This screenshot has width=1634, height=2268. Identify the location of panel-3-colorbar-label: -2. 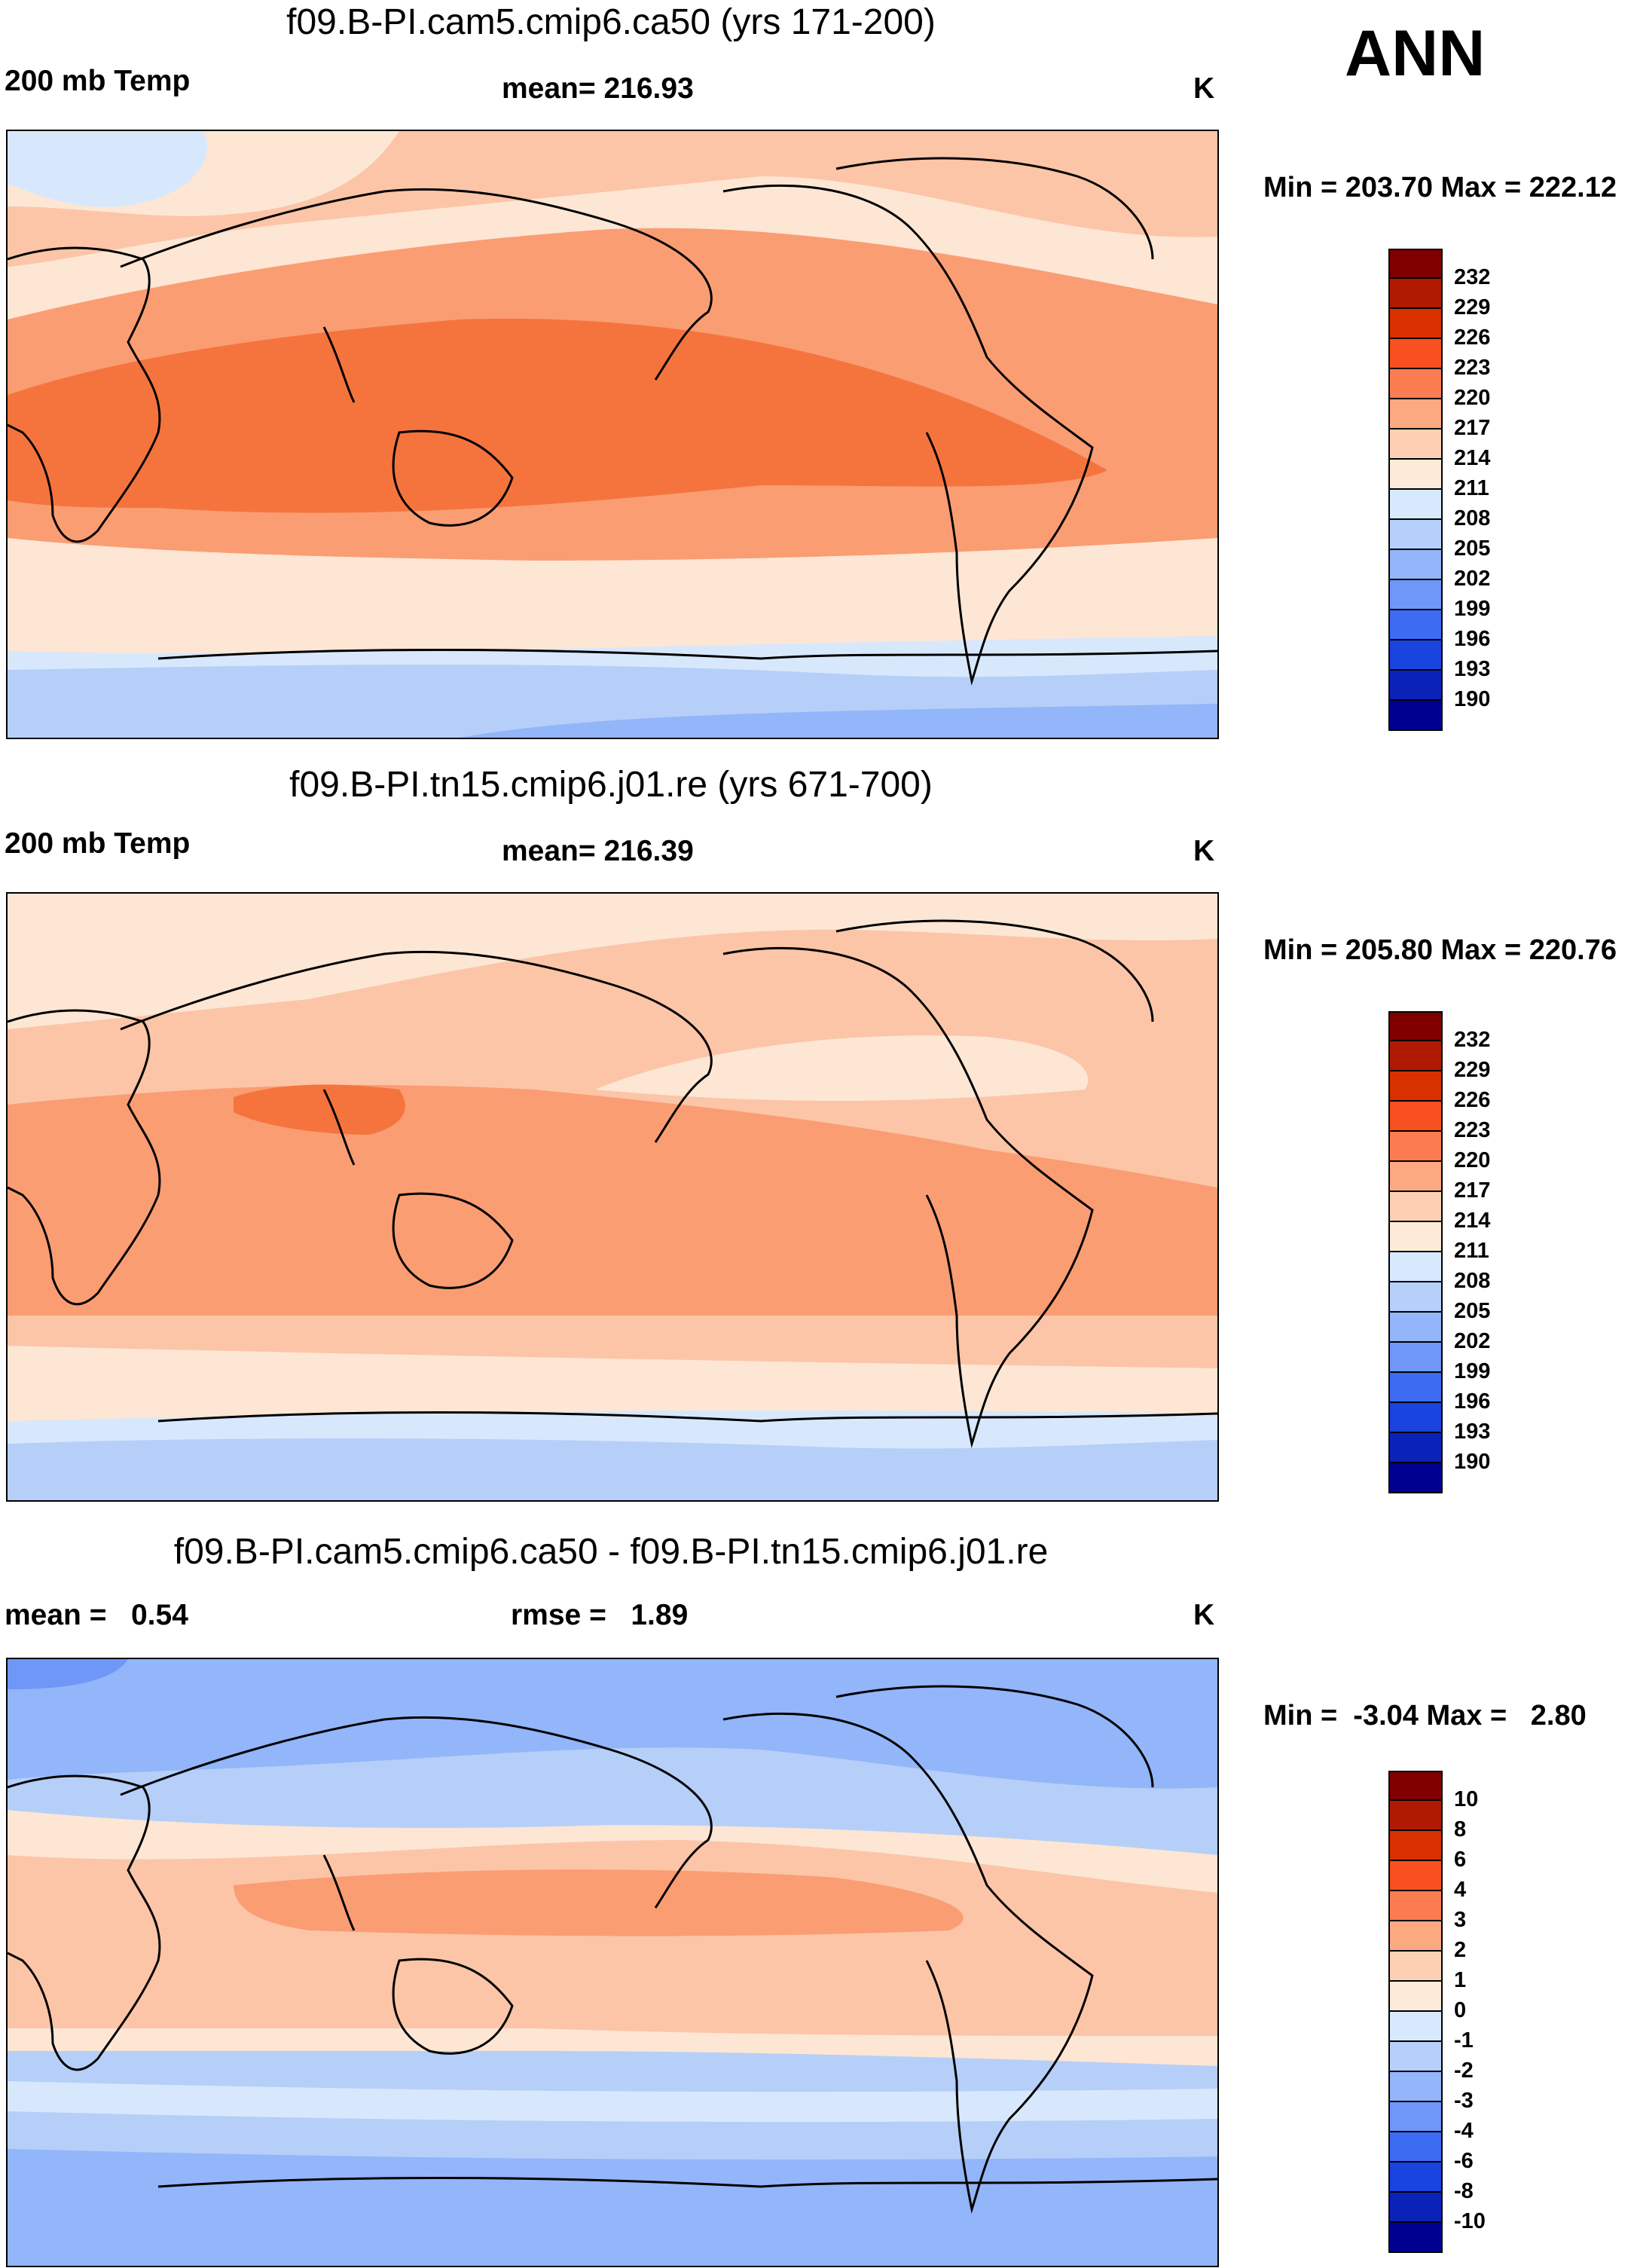
(1464, 2071).